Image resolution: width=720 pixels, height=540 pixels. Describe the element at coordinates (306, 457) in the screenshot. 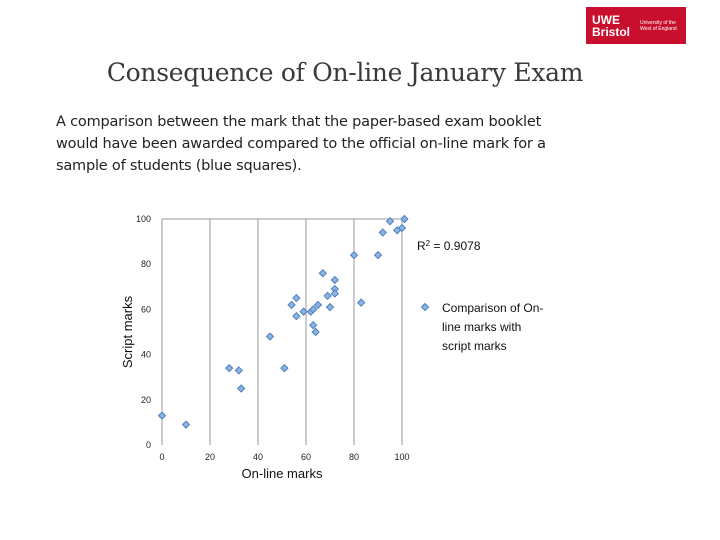

I see `x-tick-label: 60` at that location.